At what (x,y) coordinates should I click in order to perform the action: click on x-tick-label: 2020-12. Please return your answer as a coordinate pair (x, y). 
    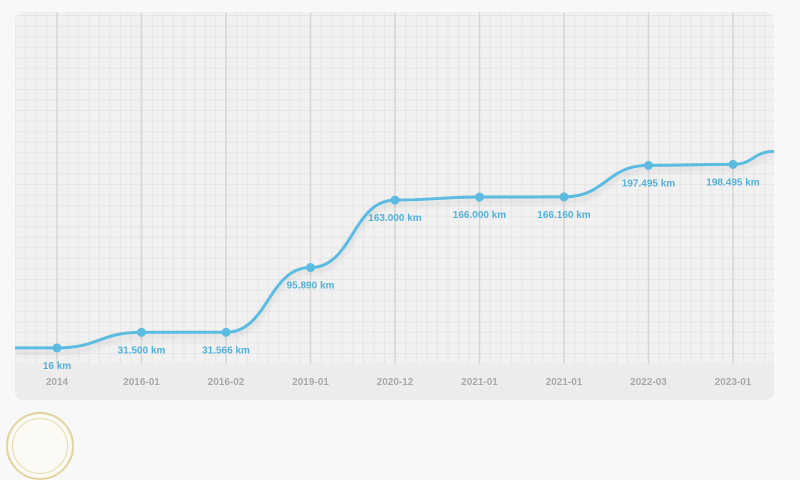
    Looking at the image, I should click on (395, 382).